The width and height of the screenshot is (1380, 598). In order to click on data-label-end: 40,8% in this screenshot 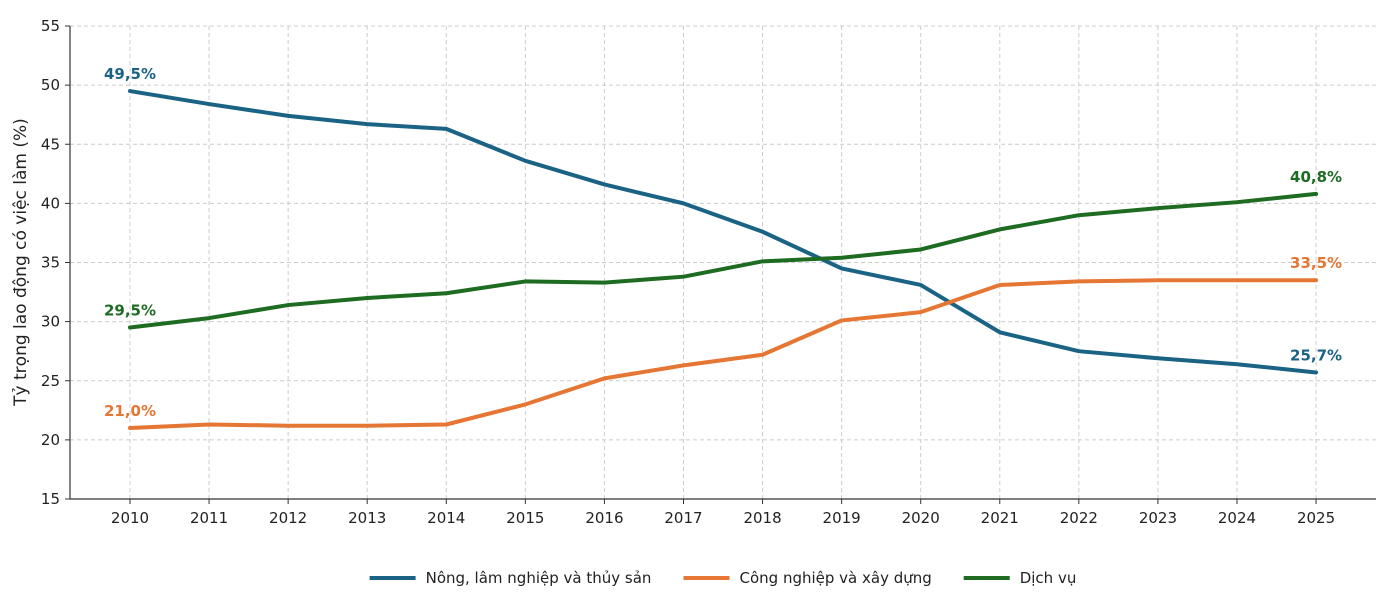, I will do `click(1316, 177)`.